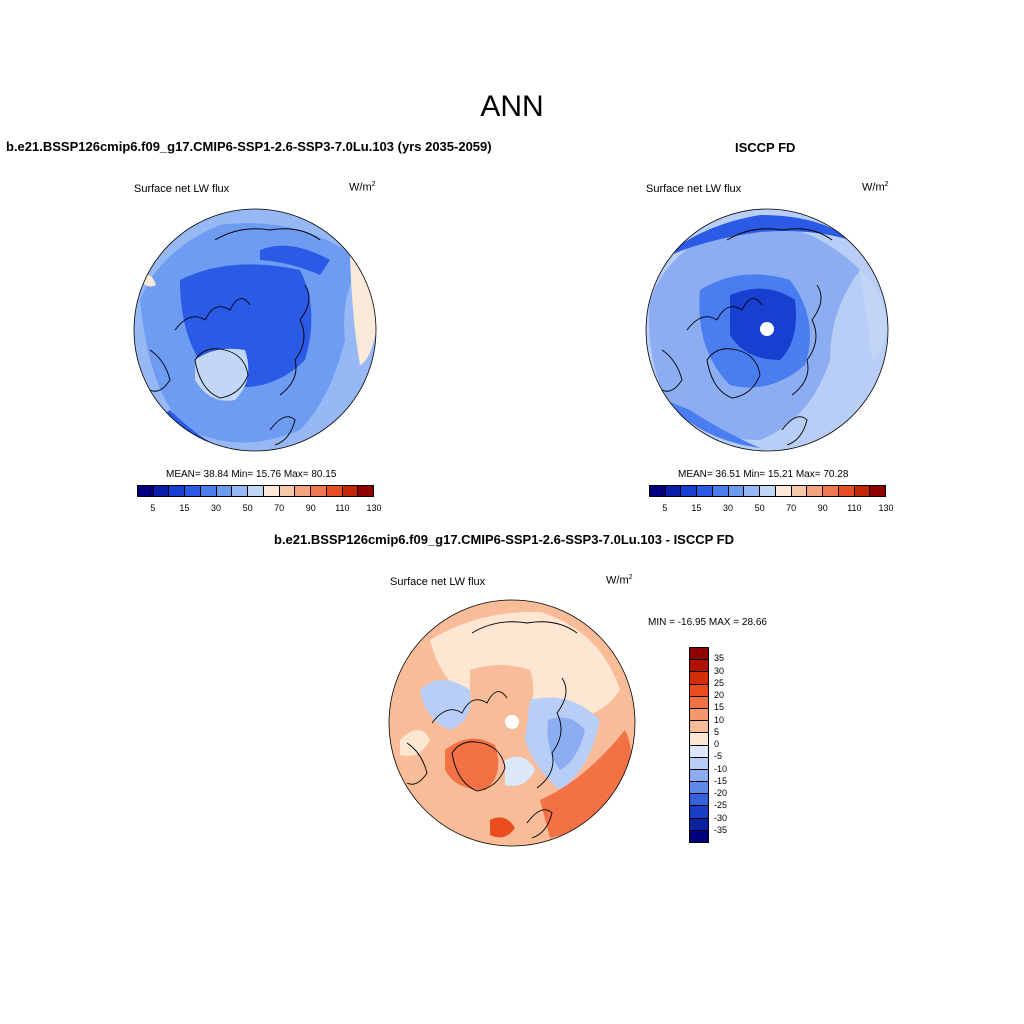 The height and width of the screenshot is (1024, 1024). Describe the element at coordinates (763, 474) in the screenshot. I see `panel-2-stats: MEAN= 36.51 Min= 15.21 Max= 70.28` at that location.